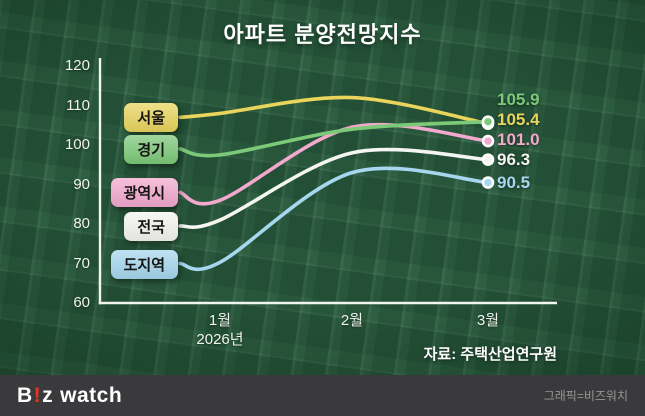  What do you see at coordinates (37, 395) in the screenshot?
I see `logo-exclamation: !` at bounding box center [37, 395].